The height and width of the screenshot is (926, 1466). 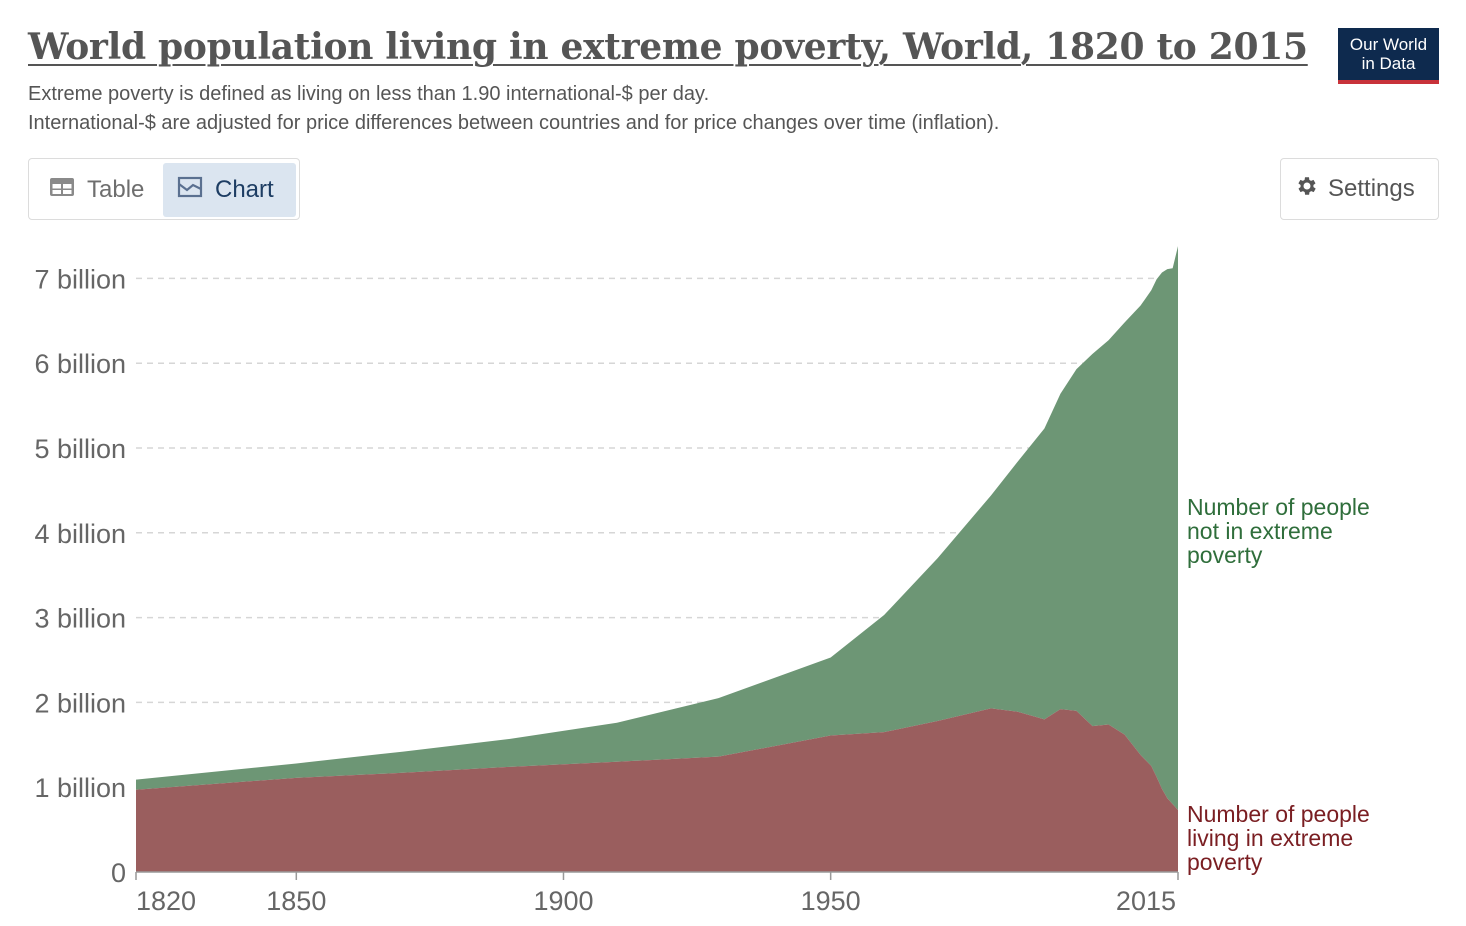 I want to click on y-tick-label: 2 billion, so click(x=80, y=703).